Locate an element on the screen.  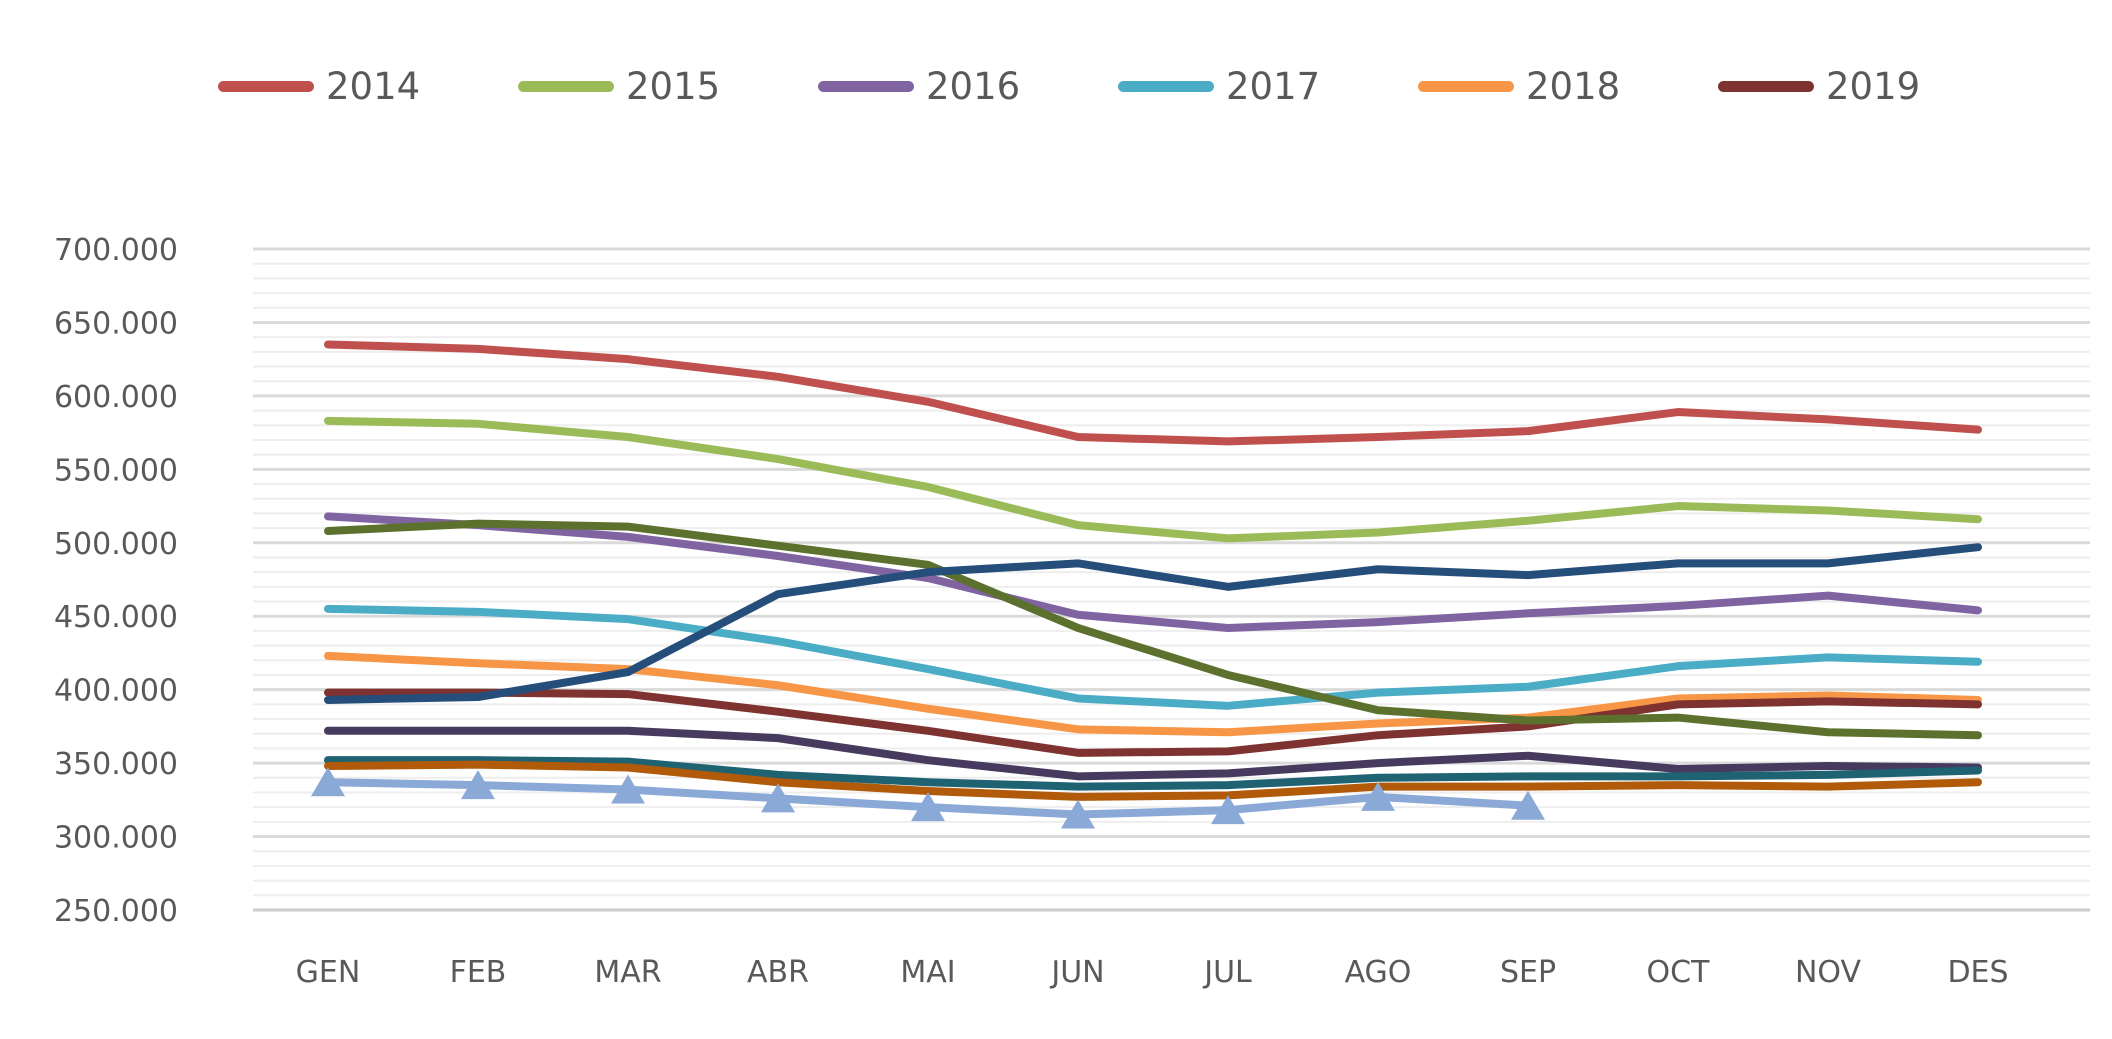
y-axis-tick-label: 500.000 is located at coordinates (116, 544).